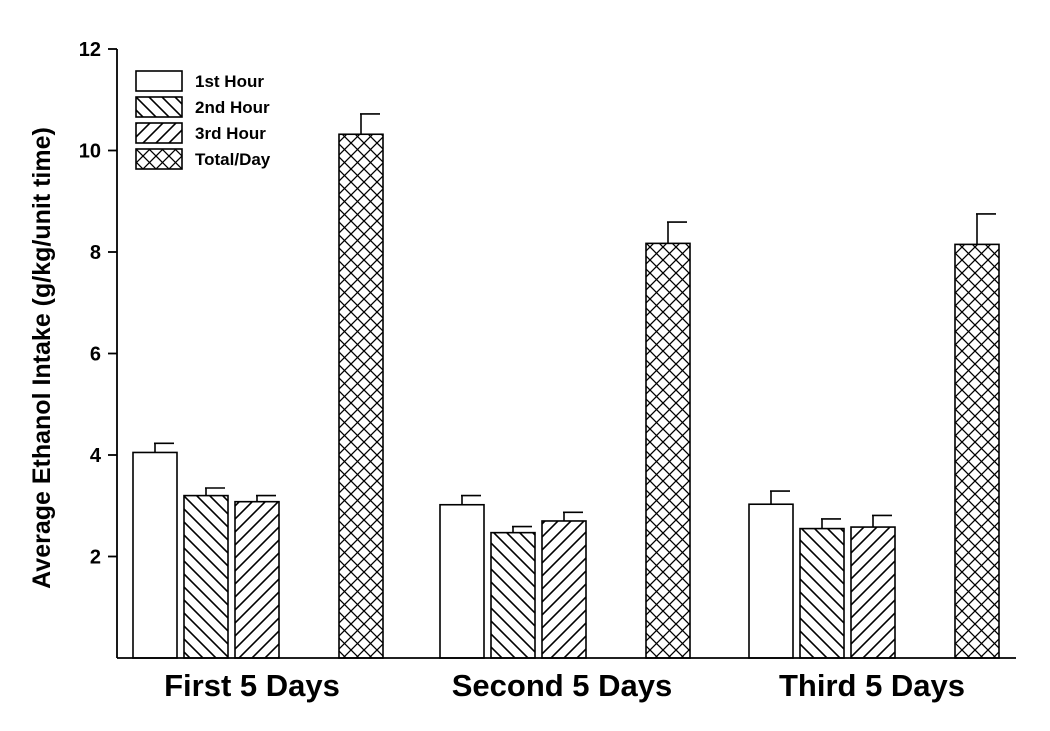 The height and width of the screenshot is (731, 1050). I want to click on legend-item: 3rd Hour, so click(200, 133).